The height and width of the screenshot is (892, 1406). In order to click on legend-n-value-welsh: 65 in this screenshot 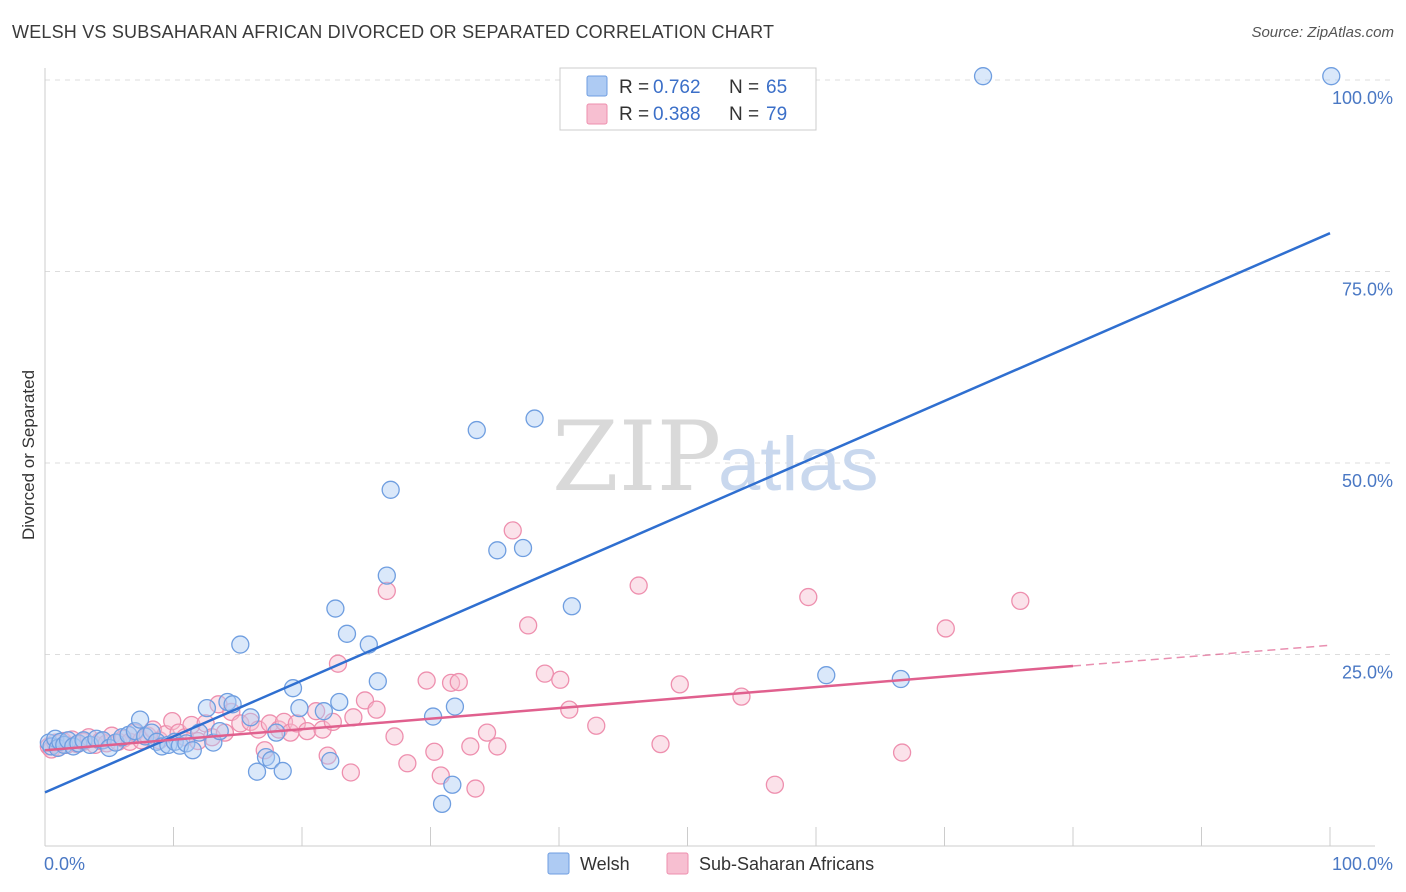, I will do `click(776, 87)`.